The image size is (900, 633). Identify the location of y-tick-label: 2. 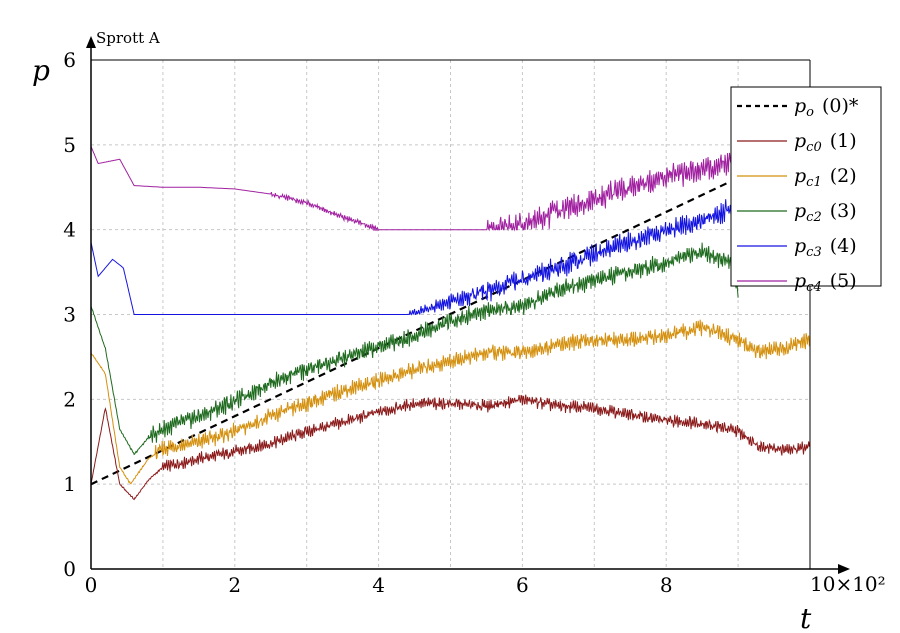
(69, 399).